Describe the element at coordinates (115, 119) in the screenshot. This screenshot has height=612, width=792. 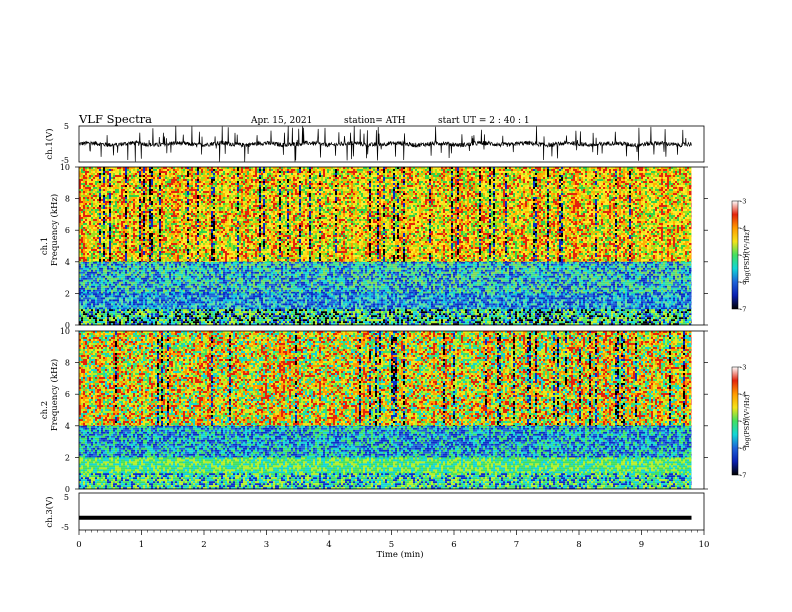
I see `figure-title: VLF Spectra` at that location.